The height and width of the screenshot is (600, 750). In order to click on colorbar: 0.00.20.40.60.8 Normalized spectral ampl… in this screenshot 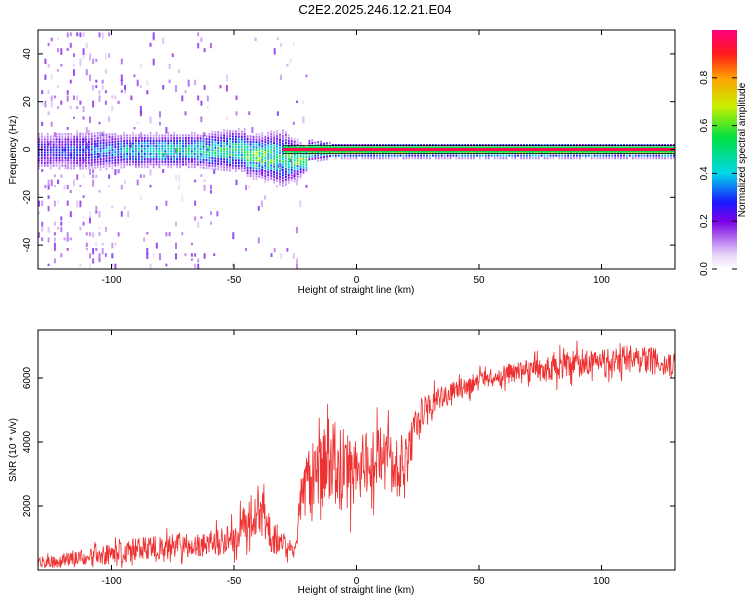, I will do `click(723, 153)`.